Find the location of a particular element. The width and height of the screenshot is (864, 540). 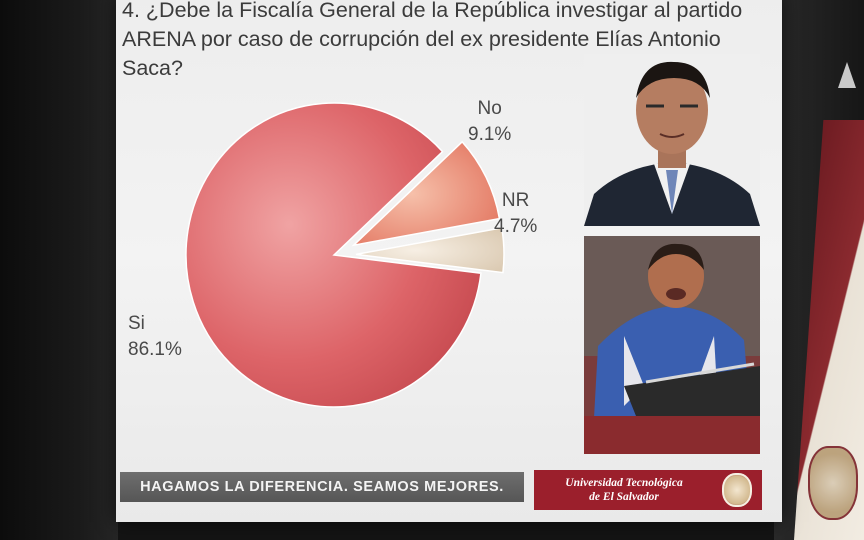

pie-label-nr-name: NR is located at coordinates (515, 200).